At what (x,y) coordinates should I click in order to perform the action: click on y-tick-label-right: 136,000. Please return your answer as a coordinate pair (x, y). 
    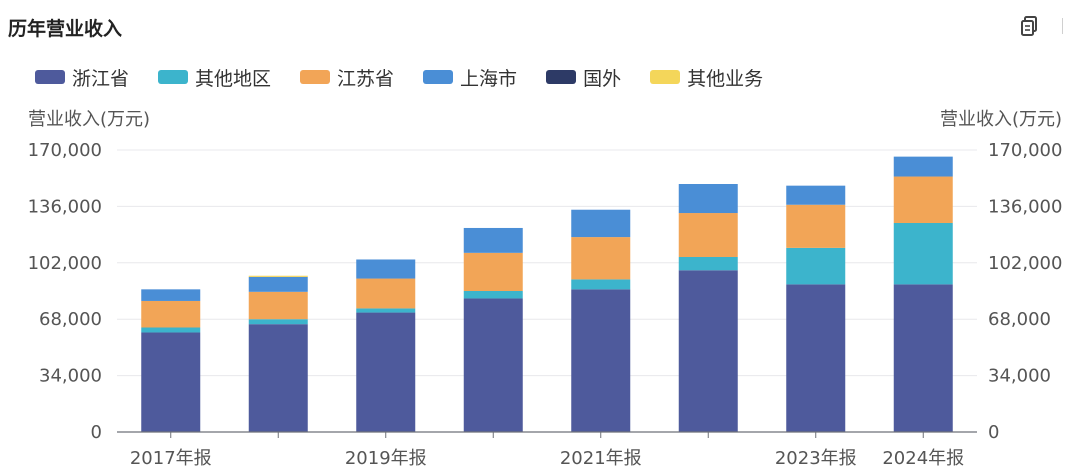
    Looking at the image, I should click on (1025, 206).